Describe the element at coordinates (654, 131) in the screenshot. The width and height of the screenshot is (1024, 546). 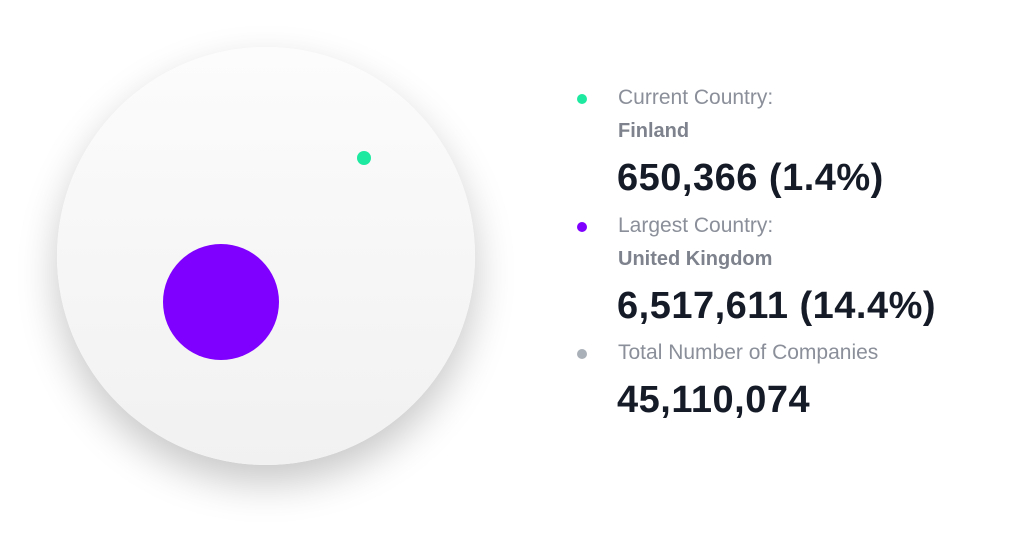
I see `country-name: Finland` at that location.